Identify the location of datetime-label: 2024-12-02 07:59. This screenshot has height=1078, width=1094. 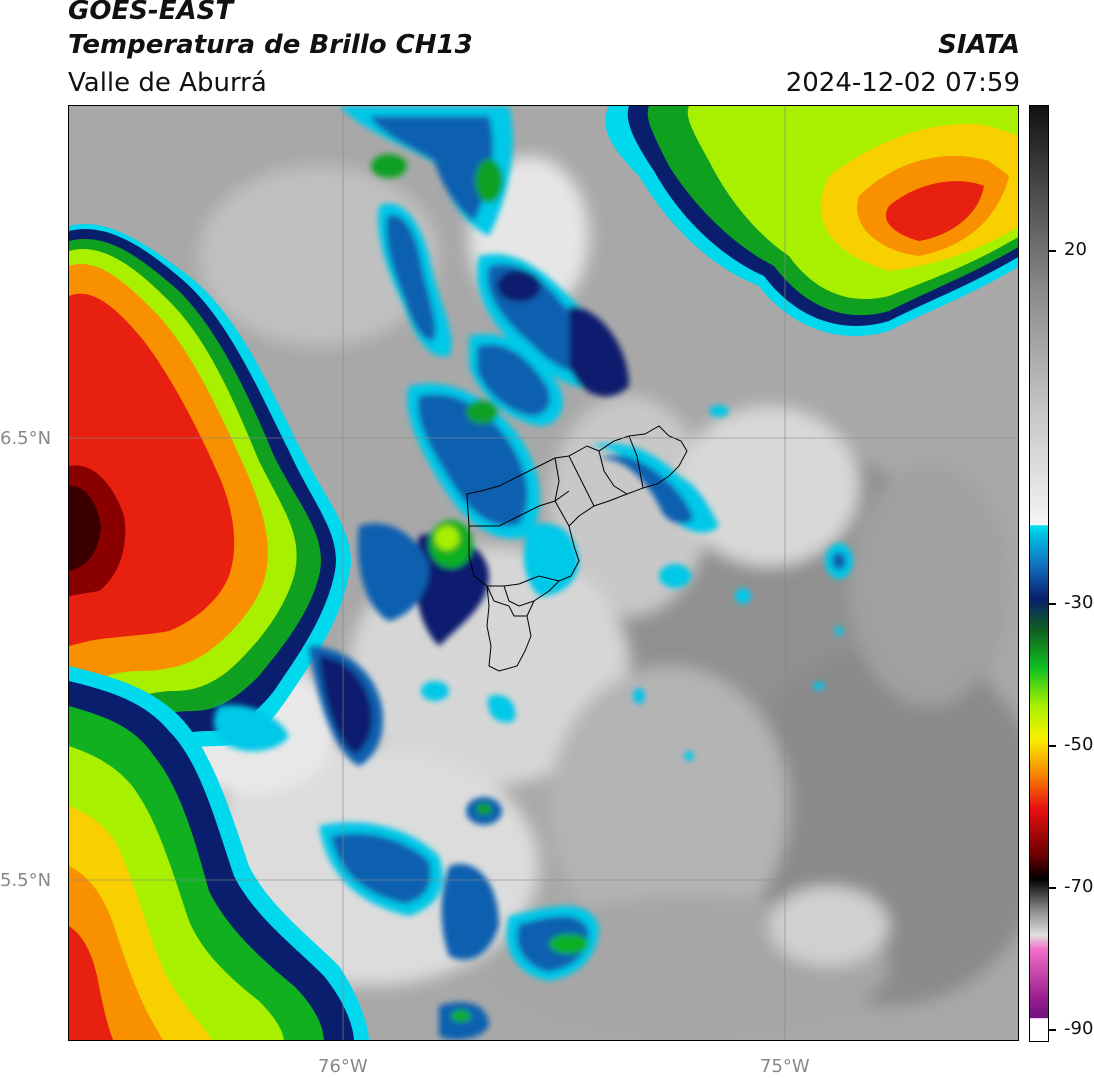
(902, 83).